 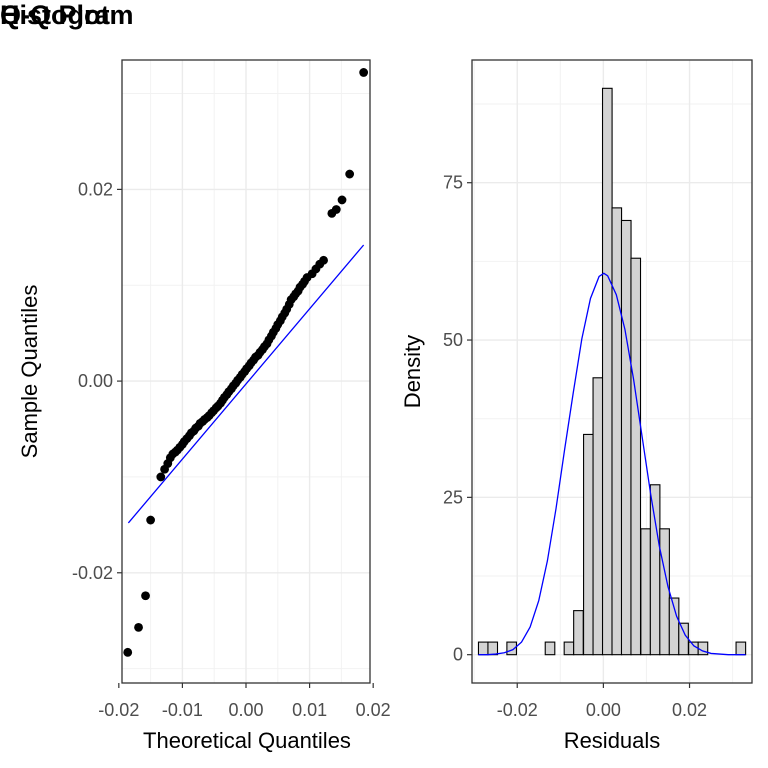 What do you see at coordinates (458, 655) in the screenshot?
I see `hist-y-tick-label: 0` at bounding box center [458, 655].